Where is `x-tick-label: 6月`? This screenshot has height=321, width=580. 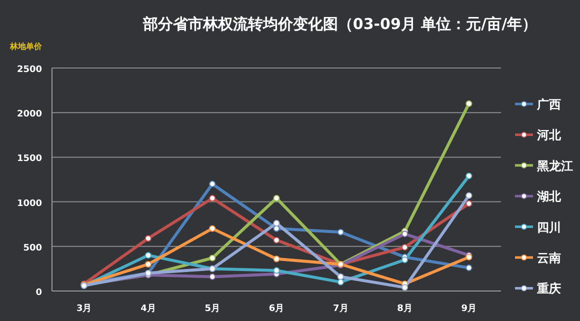 x-tick-label: 6月 is located at coordinates (276, 308).